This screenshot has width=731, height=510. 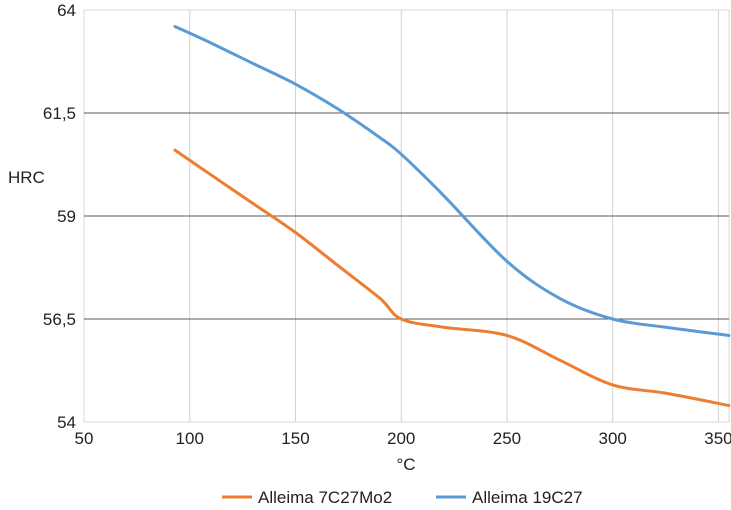 What do you see at coordinates (507, 438) in the screenshot?
I see `x-tick-label: 250` at bounding box center [507, 438].